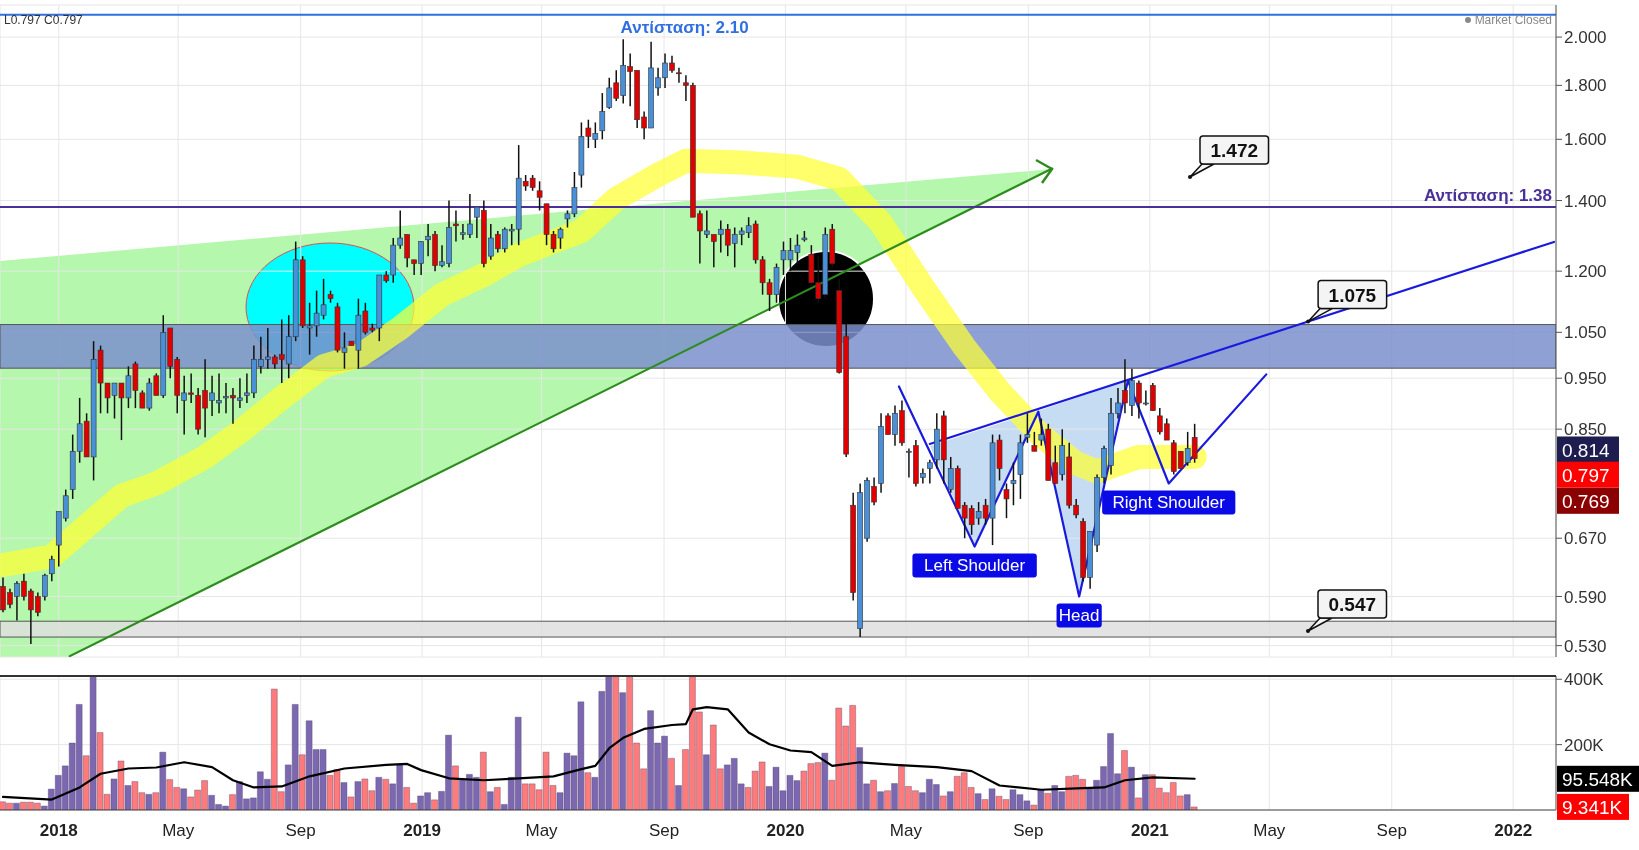  What do you see at coordinates (1585, 597) in the screenshot?
I see `y-tick-label: 0.590` at bounding box center [1585, 597].